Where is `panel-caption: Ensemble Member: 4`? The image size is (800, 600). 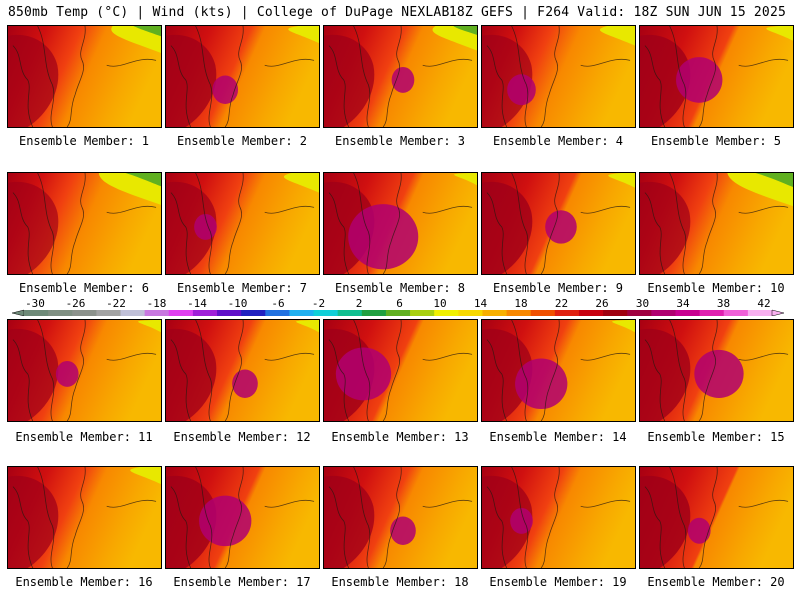 panel-caption: Ensemble Member: 4 is located at coordinates (558, 141).